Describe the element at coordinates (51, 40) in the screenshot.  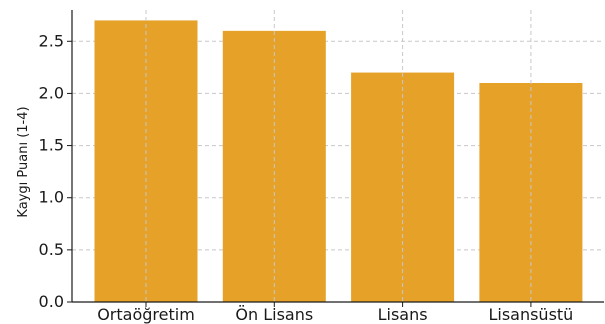
I see `y-tick-label: 2.5` at that location.